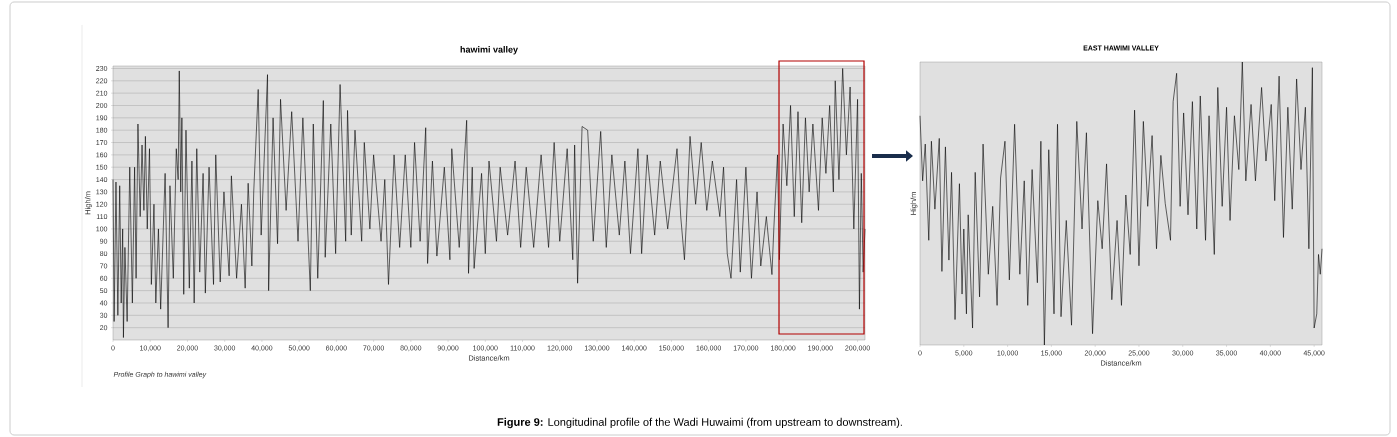  I want to click on chart-title: hawimi valley, so click(489, 50).